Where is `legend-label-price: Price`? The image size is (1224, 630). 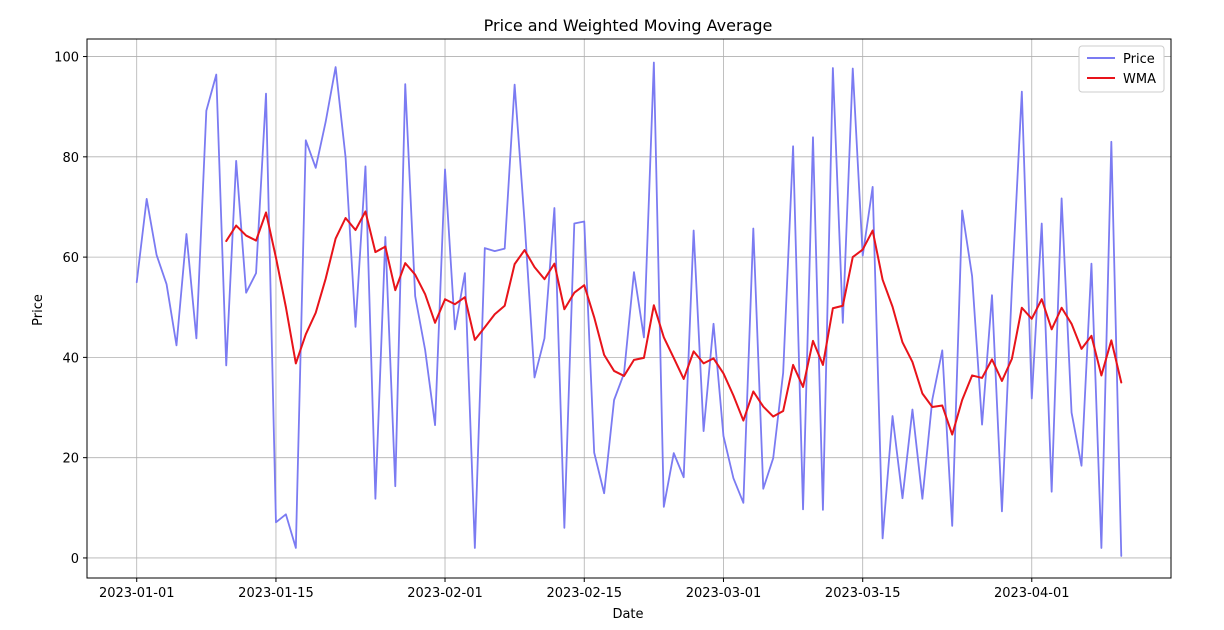
legend-label-price: Price is located at coordinates (1139, 59).